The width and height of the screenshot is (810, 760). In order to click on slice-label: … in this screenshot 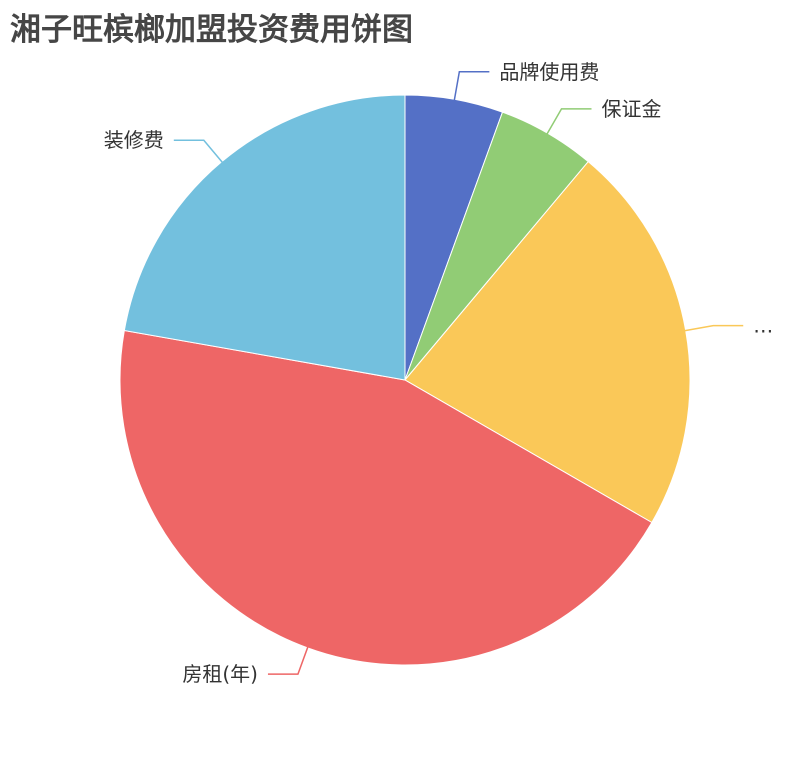, I will do `click(763, 326)`.